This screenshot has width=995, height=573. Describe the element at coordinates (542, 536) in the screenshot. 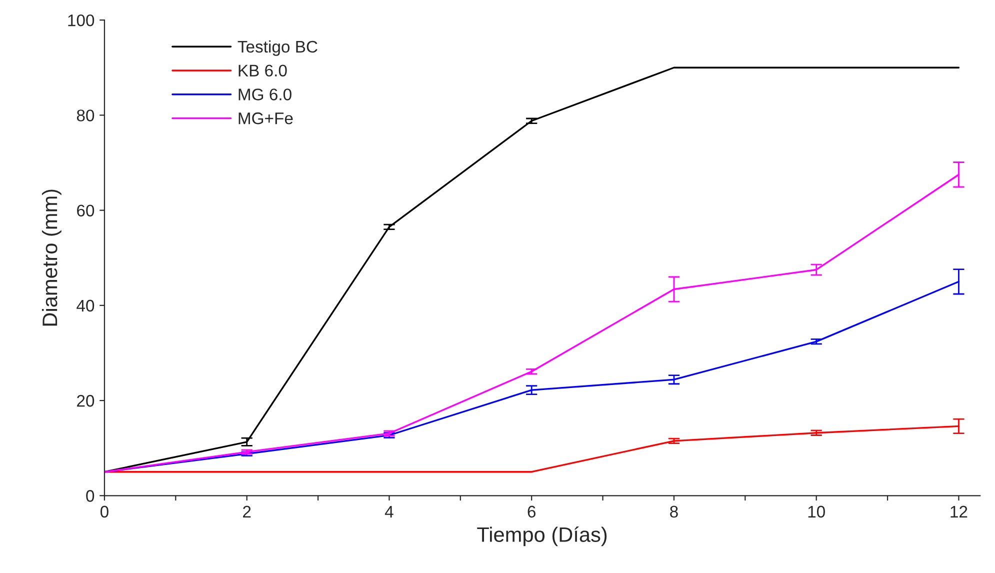

I see `x-axis-title: Tiempo (Días)` at that location.